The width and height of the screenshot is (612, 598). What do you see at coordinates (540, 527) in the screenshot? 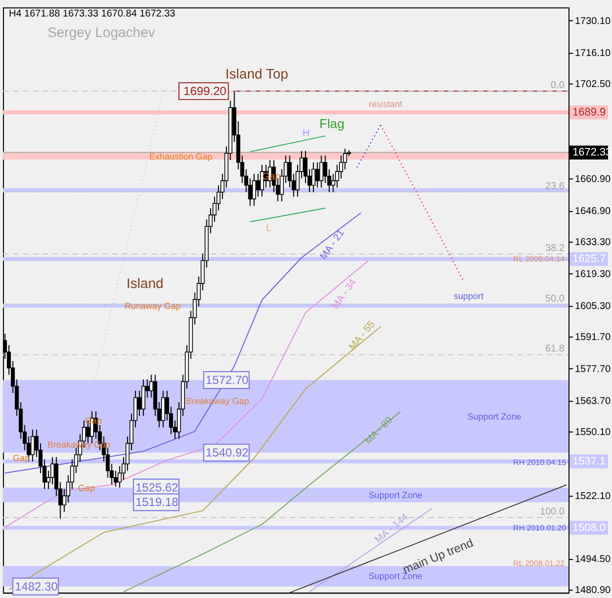
I see `annotation: RH 2010.01.20` at bounding box center [540, 527].